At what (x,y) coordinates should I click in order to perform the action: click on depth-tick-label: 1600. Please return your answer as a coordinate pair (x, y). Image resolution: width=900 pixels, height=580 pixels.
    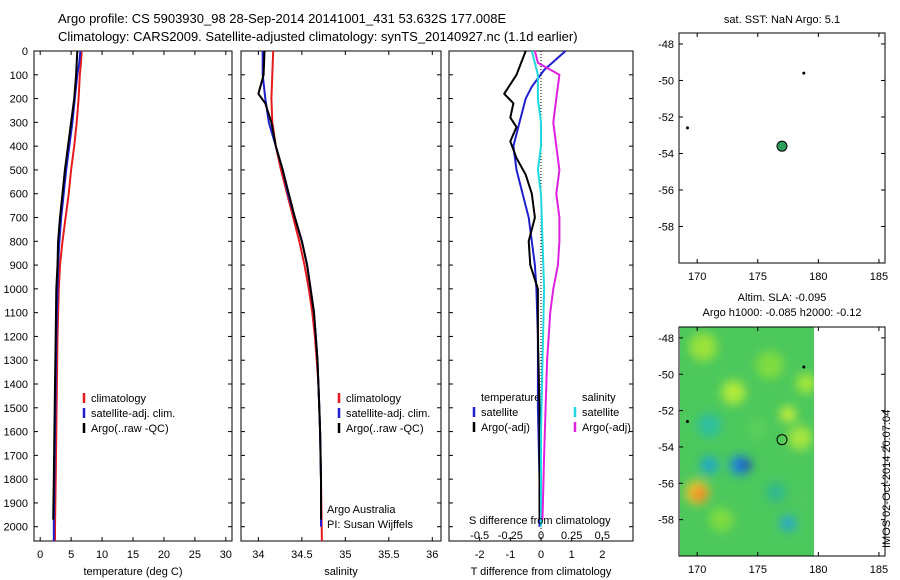
    Looking at the image, I should click on (16, 433).